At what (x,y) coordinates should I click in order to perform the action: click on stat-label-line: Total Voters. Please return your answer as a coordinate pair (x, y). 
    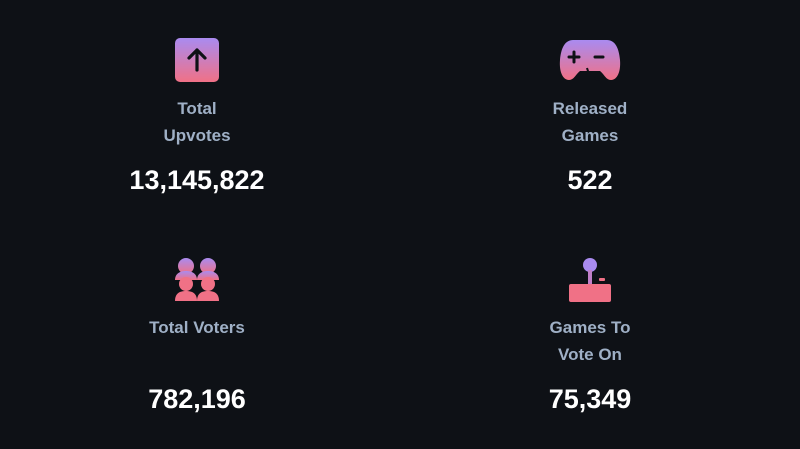
    Looking at the image, I should click on (197, 327).